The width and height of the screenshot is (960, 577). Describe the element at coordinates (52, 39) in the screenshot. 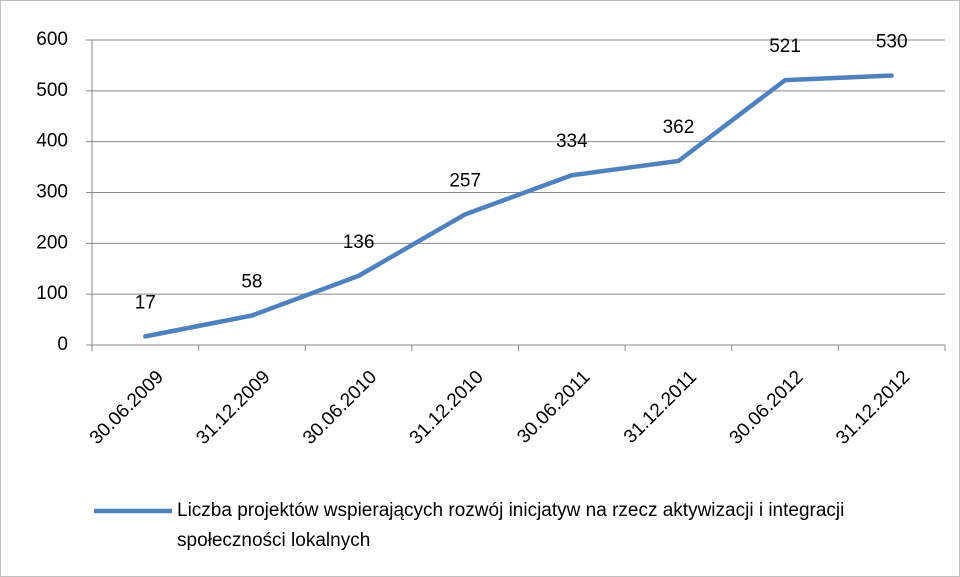

I see `y-tick-label: 600` at that location.